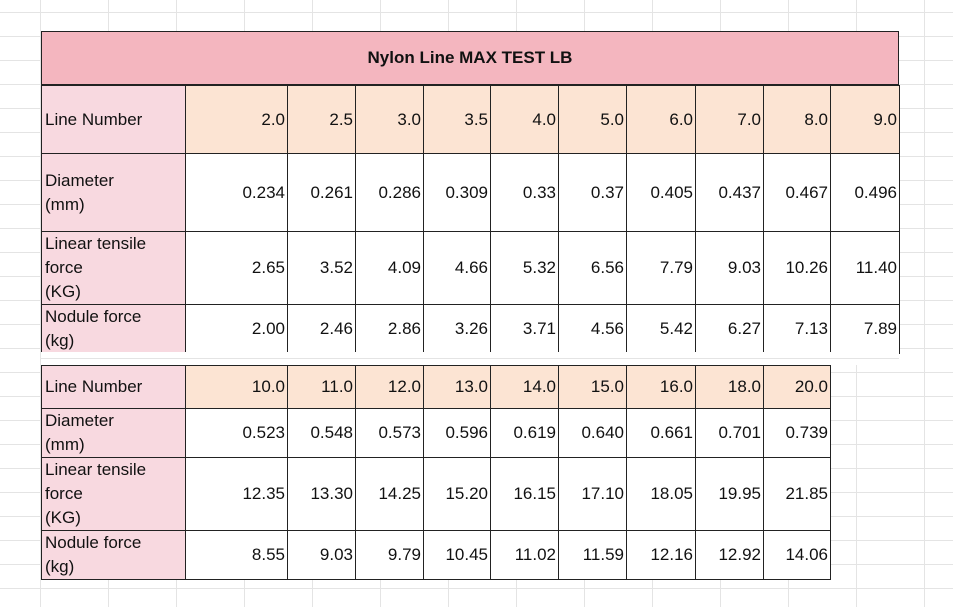 Image resolution: width=953 pixels, height=607 pixels. I want to click on value-cell: 3.52, so click(321, 268).